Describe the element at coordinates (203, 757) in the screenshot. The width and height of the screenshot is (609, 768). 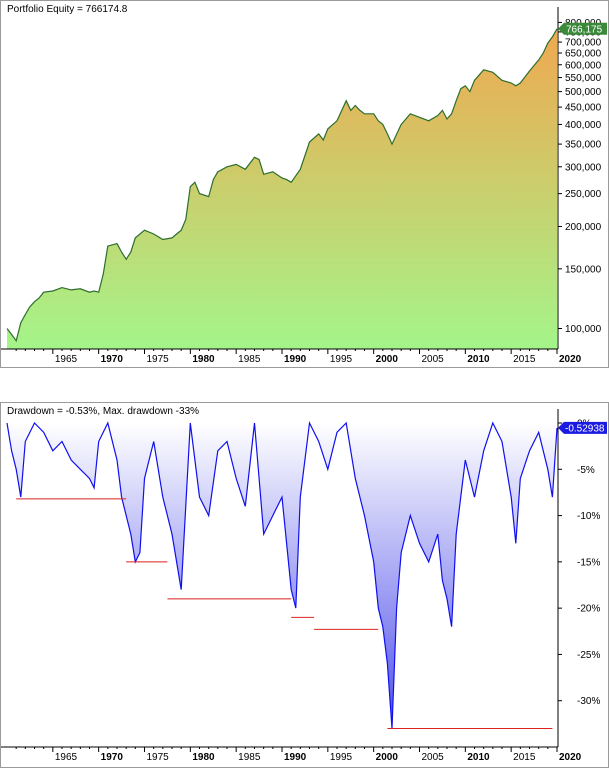
I see `drawdown-x-tick-label: 1980` at that location.